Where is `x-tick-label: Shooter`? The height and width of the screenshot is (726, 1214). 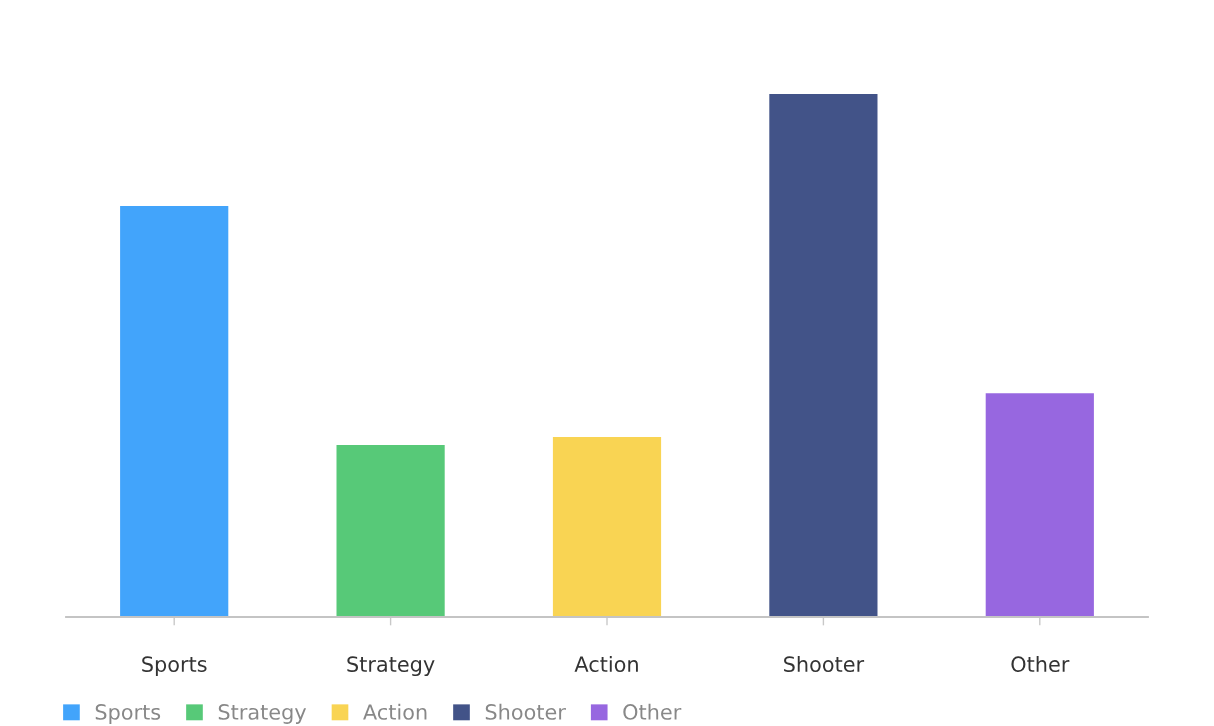
x-tick-label: Shooter is located at coordinates (824, 664).